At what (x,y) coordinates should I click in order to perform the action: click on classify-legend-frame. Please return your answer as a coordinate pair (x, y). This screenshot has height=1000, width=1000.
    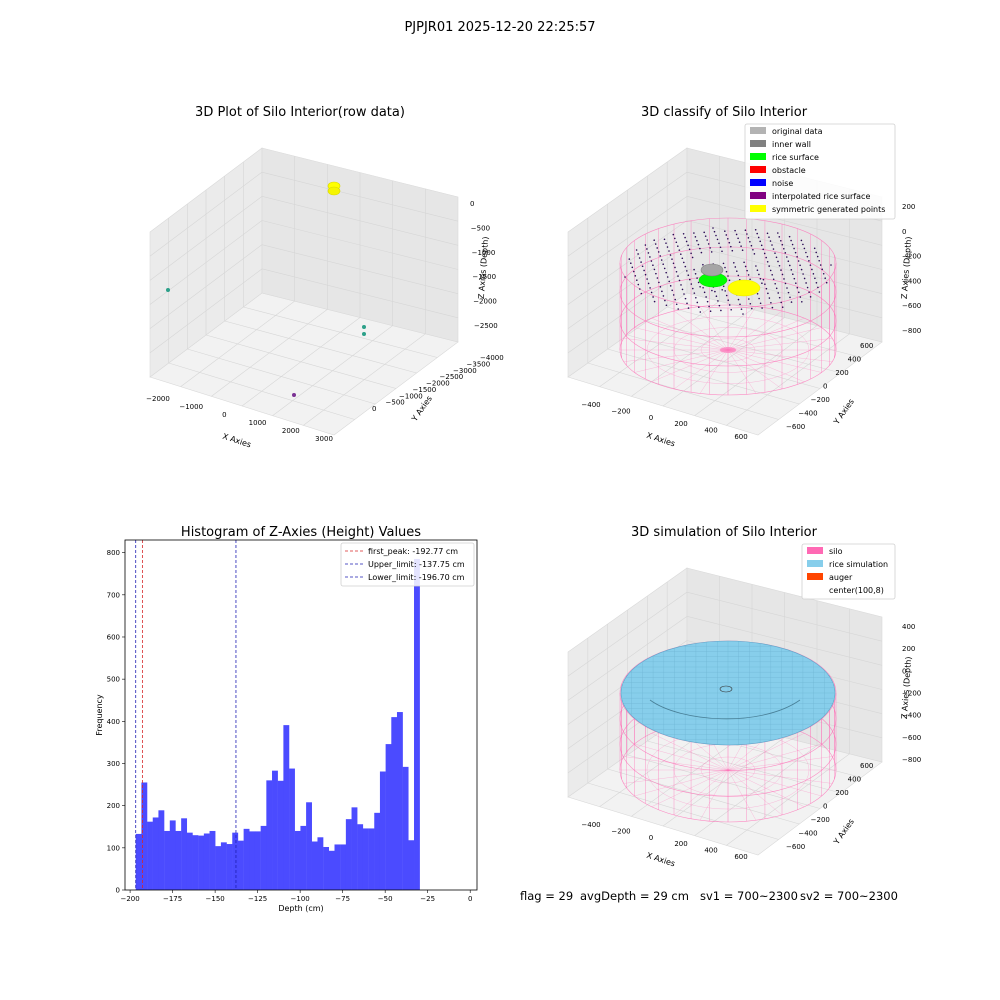
    Looking at the image, I should click on (820, 171).